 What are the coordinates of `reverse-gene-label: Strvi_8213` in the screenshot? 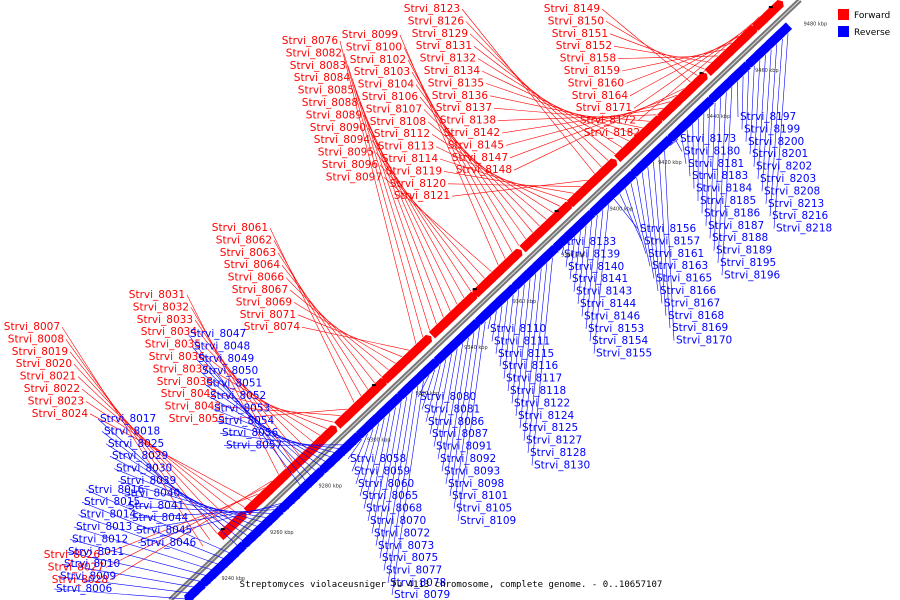 It's located at (796, 204).